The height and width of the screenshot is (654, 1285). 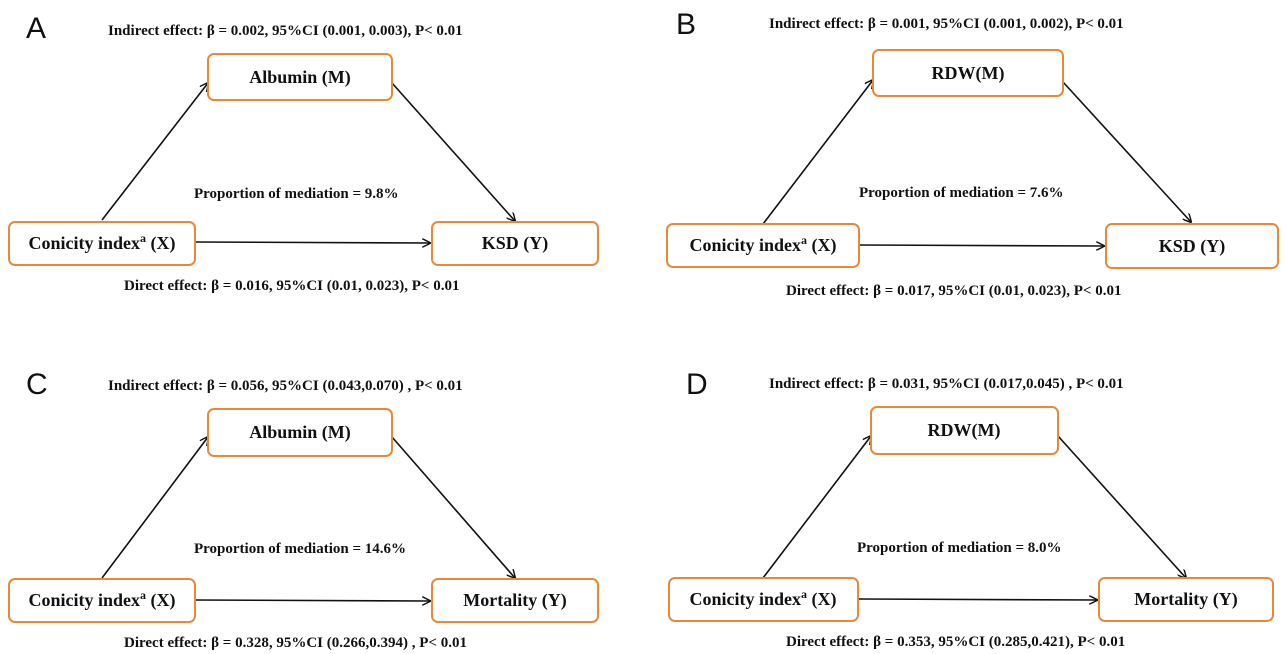 What do you see at coordinates (961, 193) in the screenshot?
I see `proportion-label: Proportion of mediation = 7.6%` at bounding box center [961, 193].